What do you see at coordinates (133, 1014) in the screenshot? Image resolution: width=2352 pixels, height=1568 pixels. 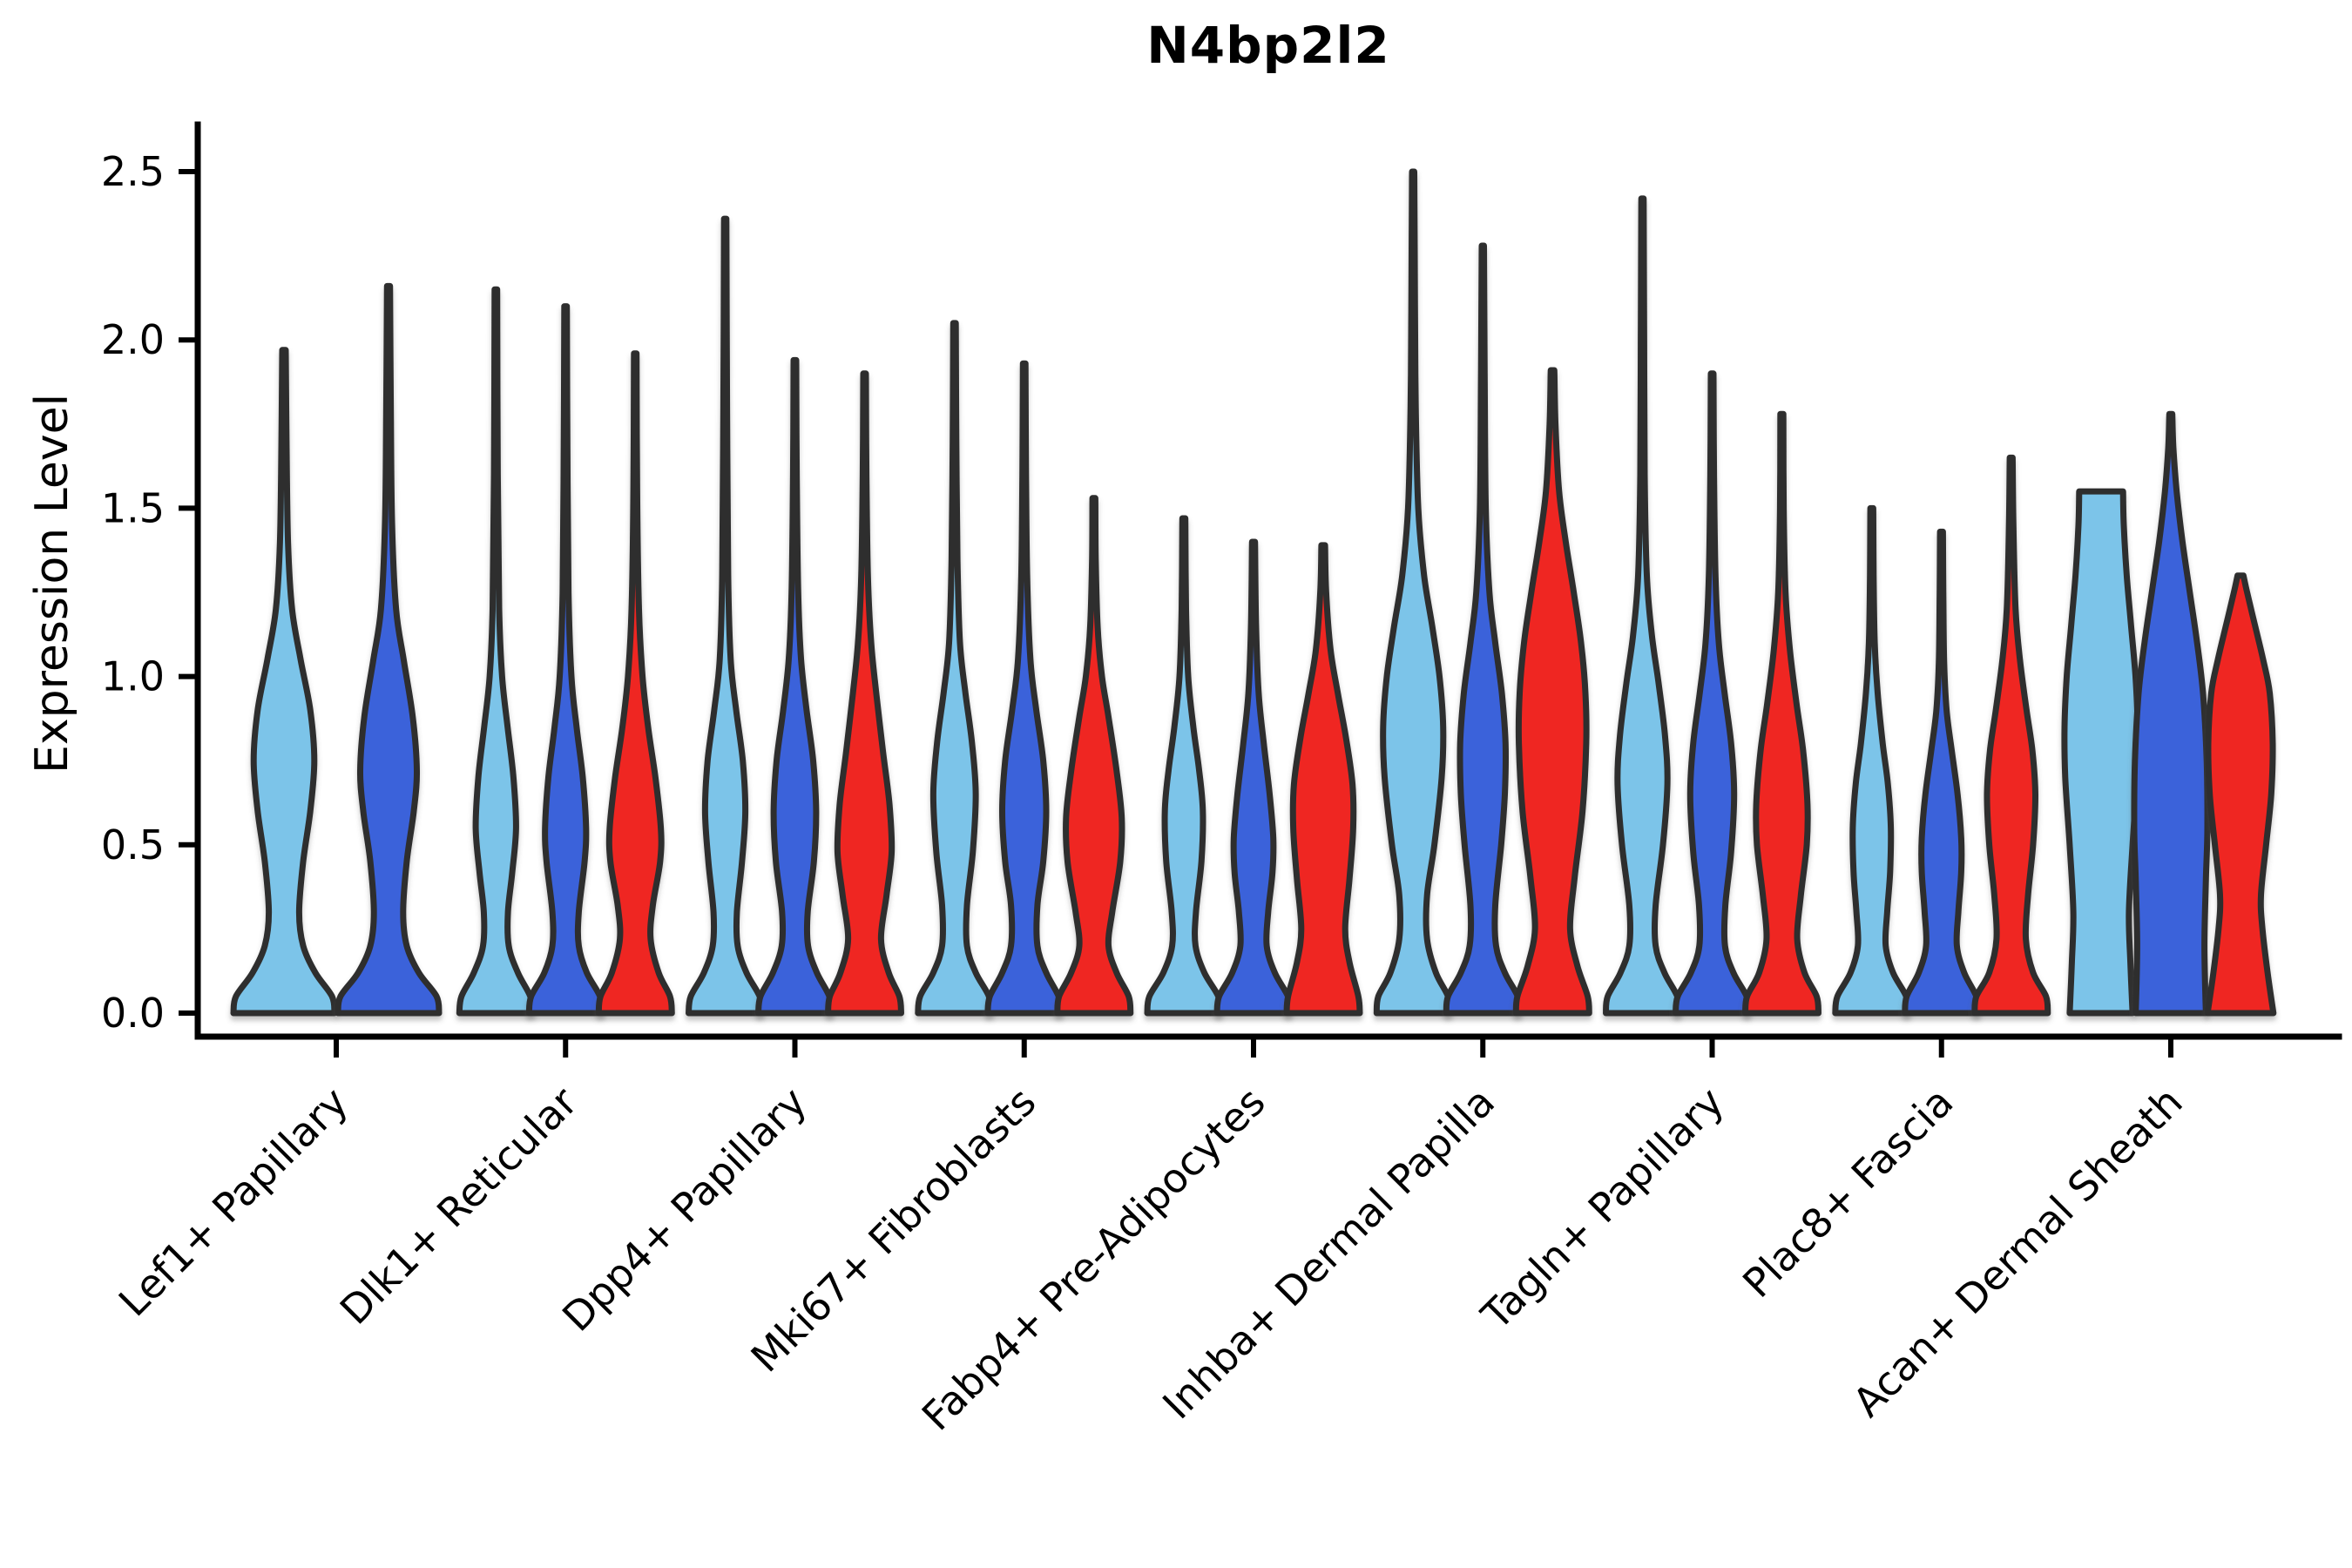 I see `y-tick-label: 0.0` at bounding box center [133, 1014].